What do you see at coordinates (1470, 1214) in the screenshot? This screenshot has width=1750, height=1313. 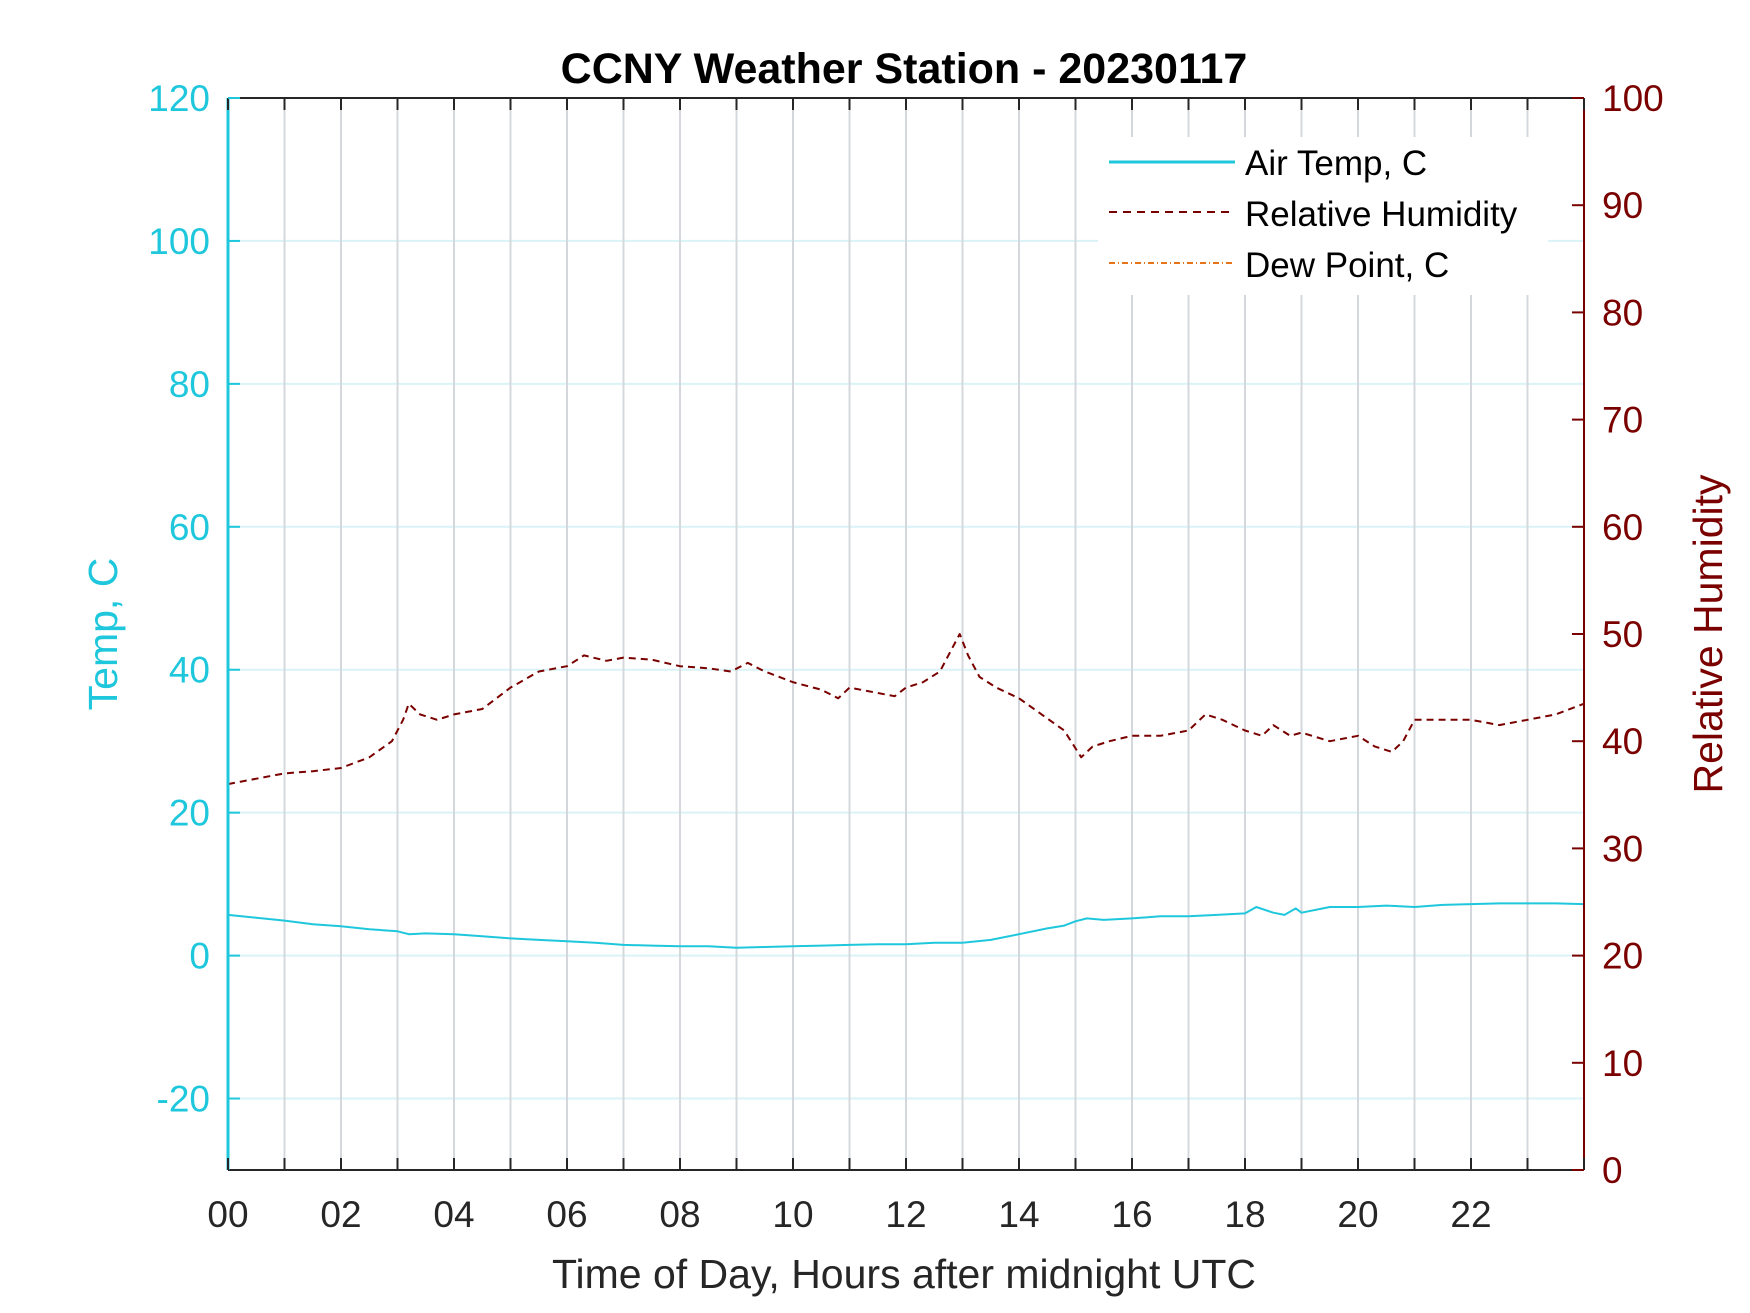 I see `x-tick-label: 22` at bounding box center [1470, 1214].